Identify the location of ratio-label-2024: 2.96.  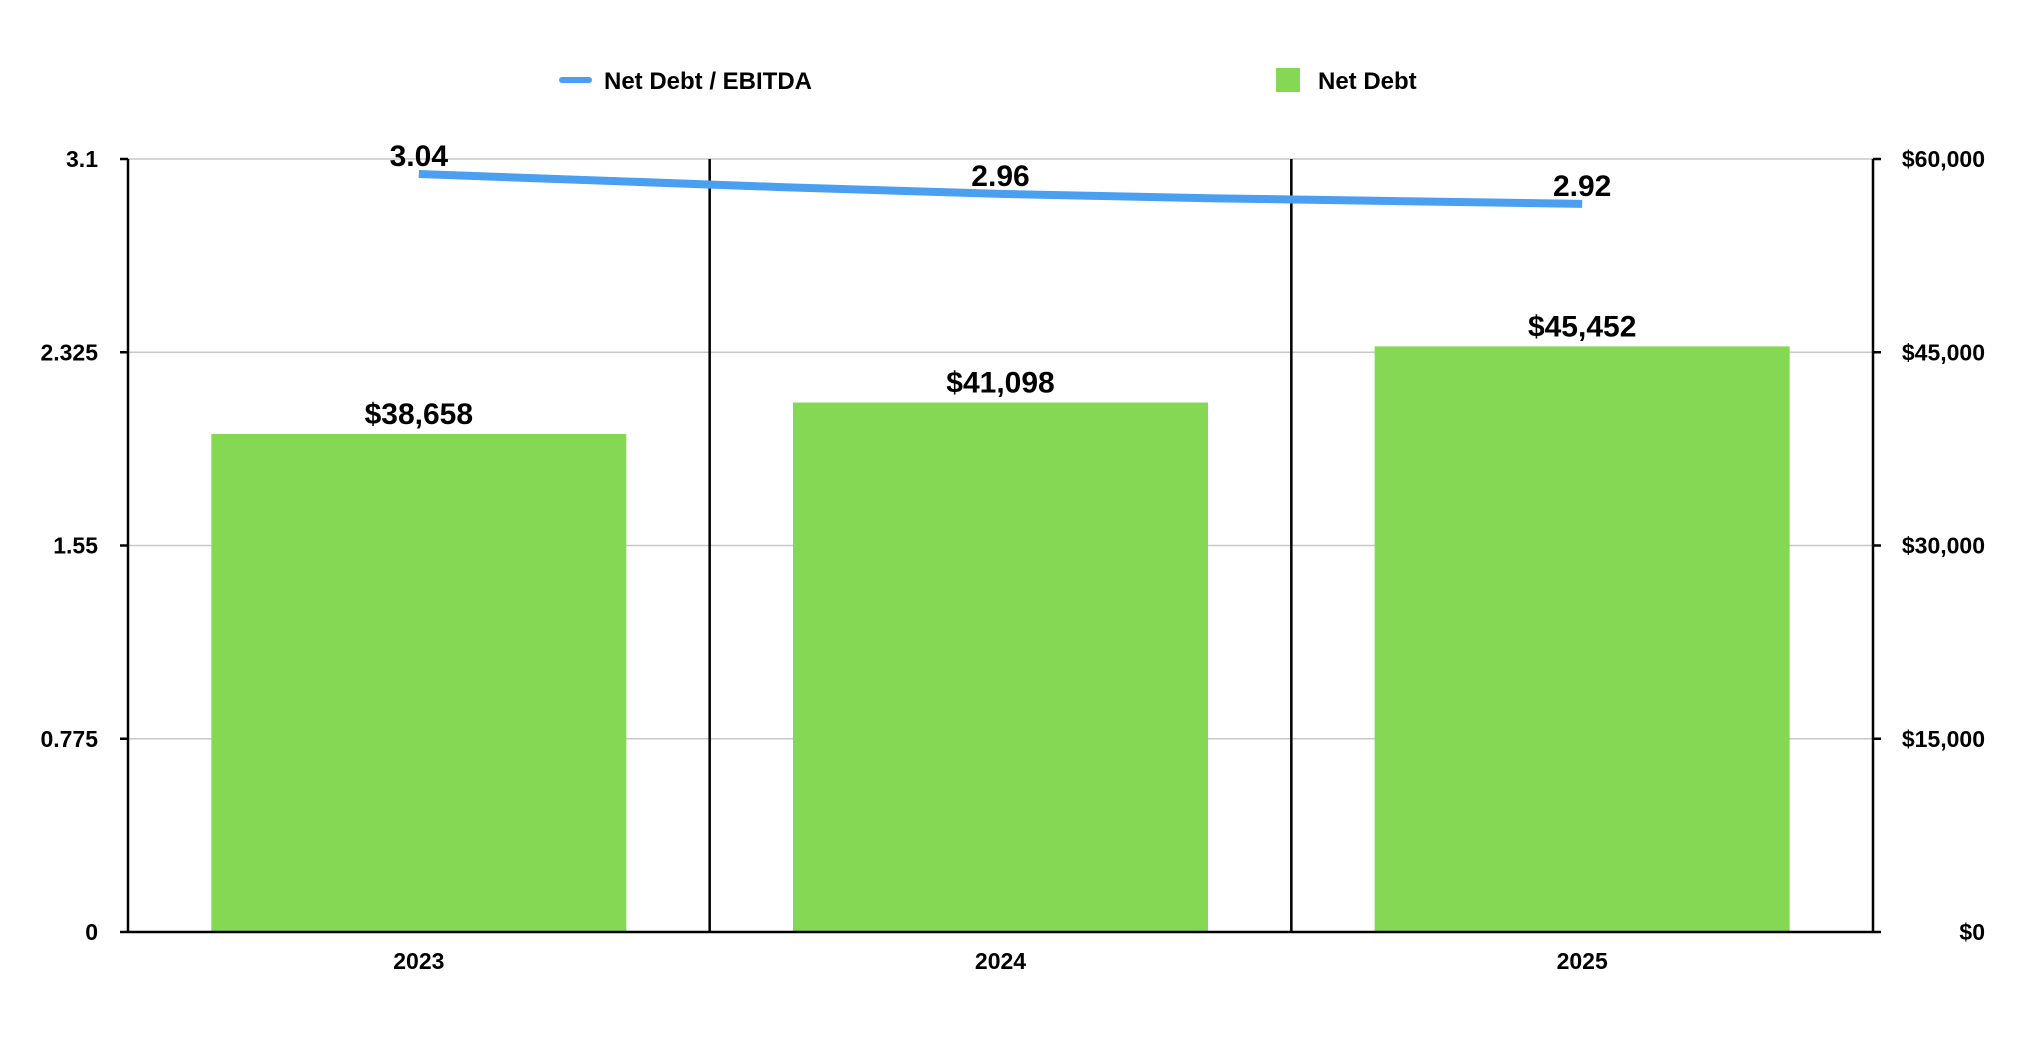
(1000, 176).